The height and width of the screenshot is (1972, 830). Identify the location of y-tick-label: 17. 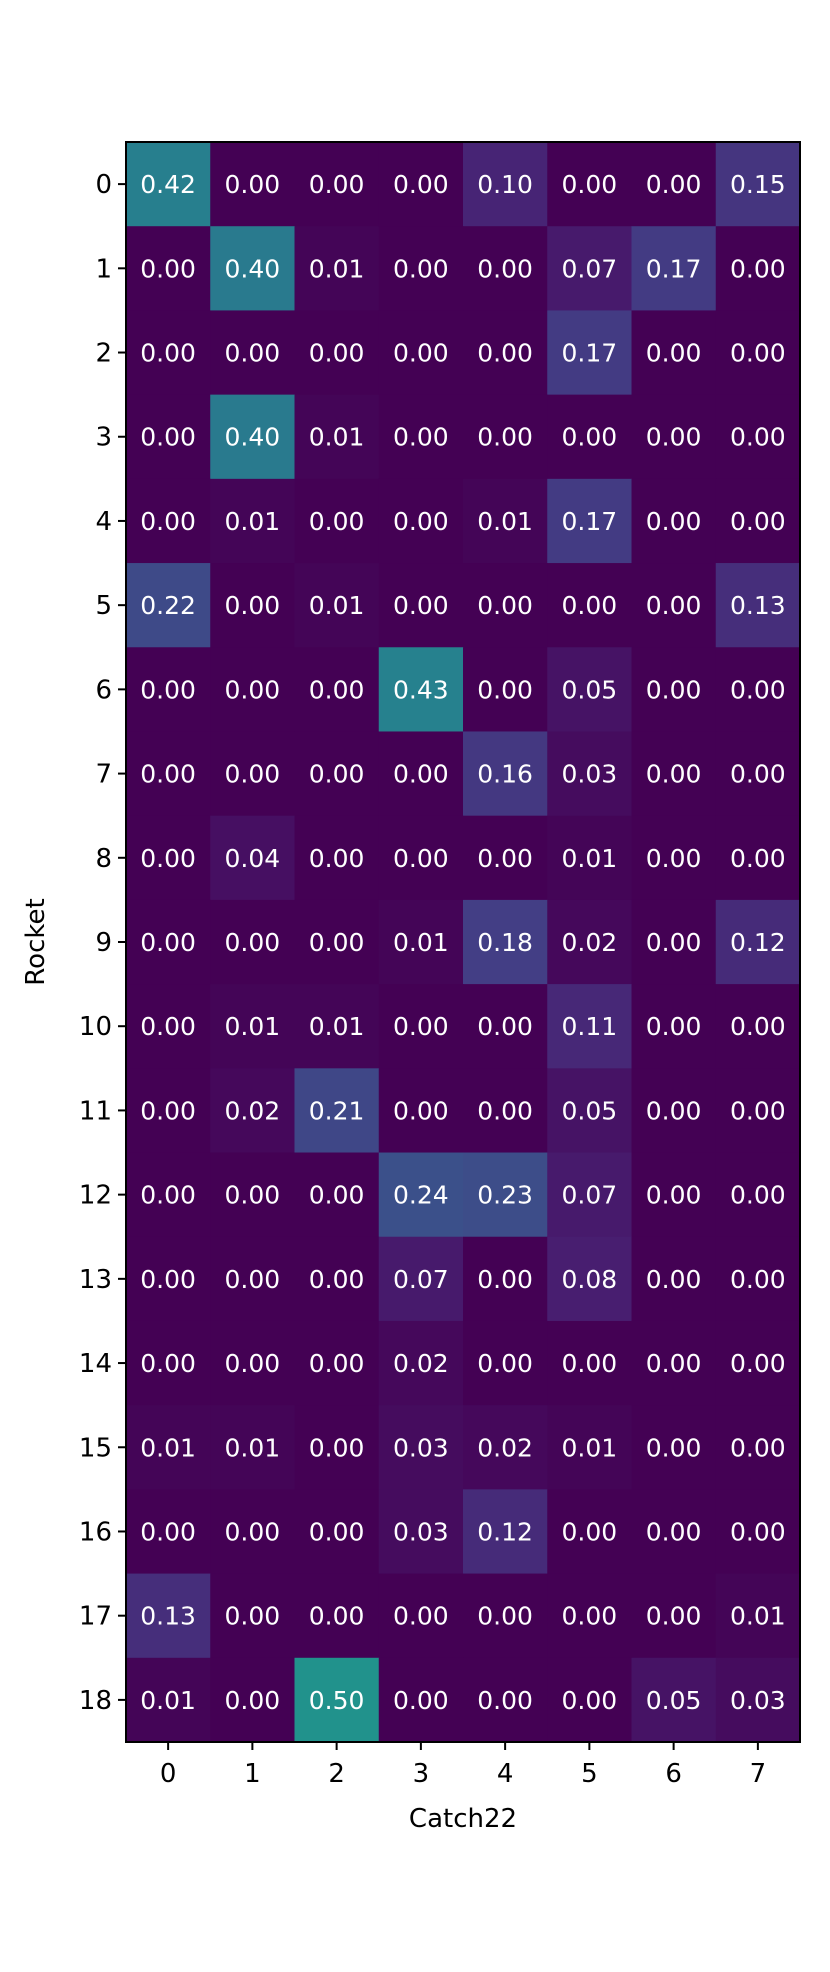
(95, 1617).